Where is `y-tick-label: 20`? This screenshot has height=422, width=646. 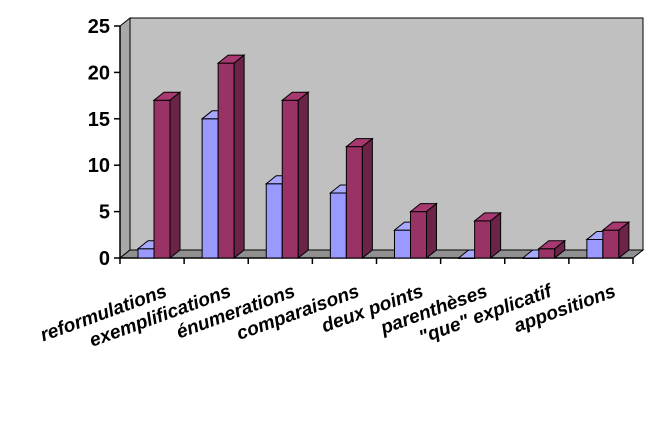 y-tick-label: 20 is located at coordinates (99, 73).